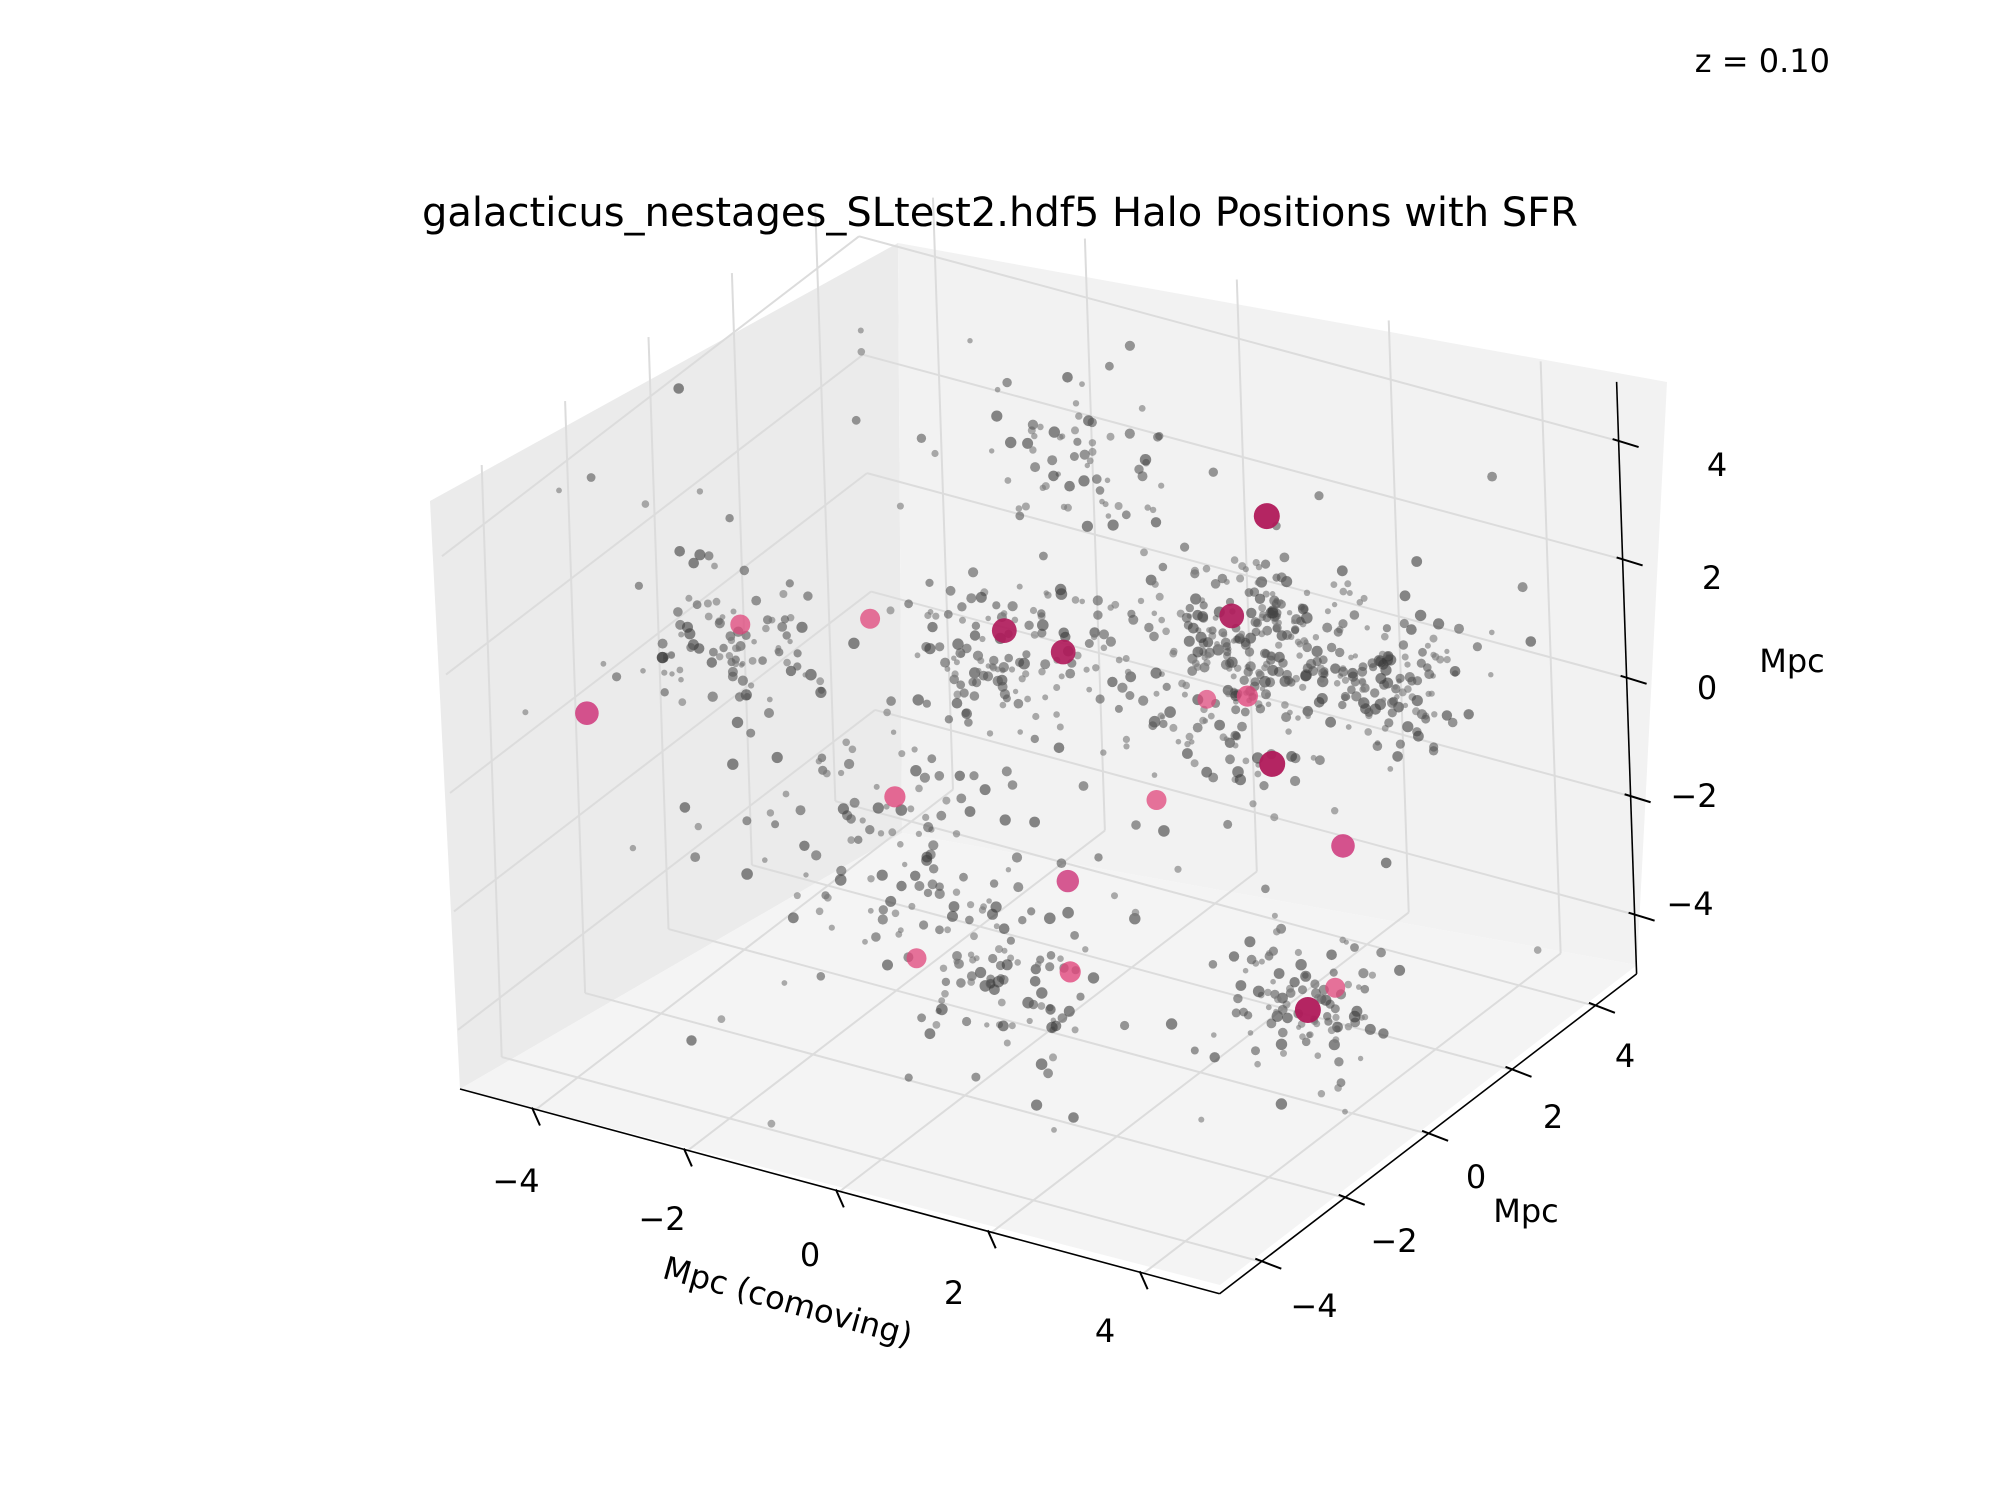 This screenshot has height=1500, width=2000. What do you see at coordinates (1717, 465) in the screenshot?
I see `z-tick-label: 4` at bounding box center [1717, 465].